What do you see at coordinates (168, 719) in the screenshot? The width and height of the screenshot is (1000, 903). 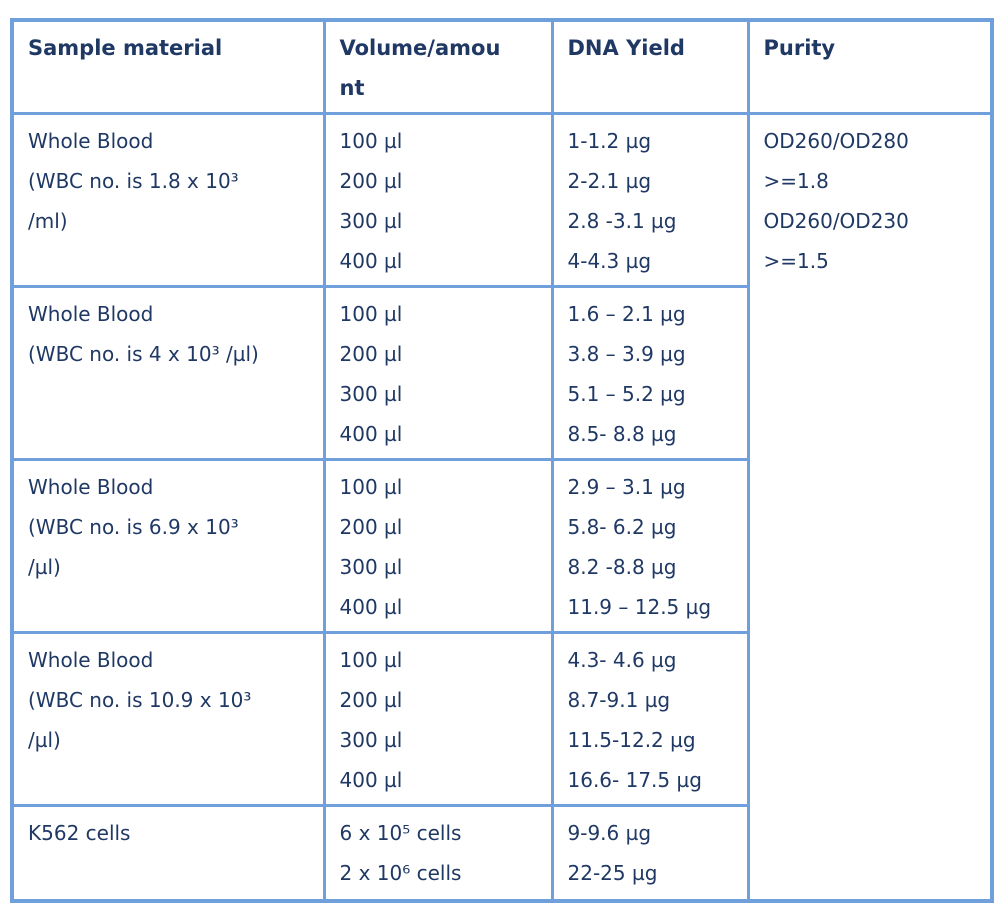 I see `sample-material-cell: Whole Blood (WBC no. is 10.9 x 10³ /µl)` at bounding box center [168, 719].